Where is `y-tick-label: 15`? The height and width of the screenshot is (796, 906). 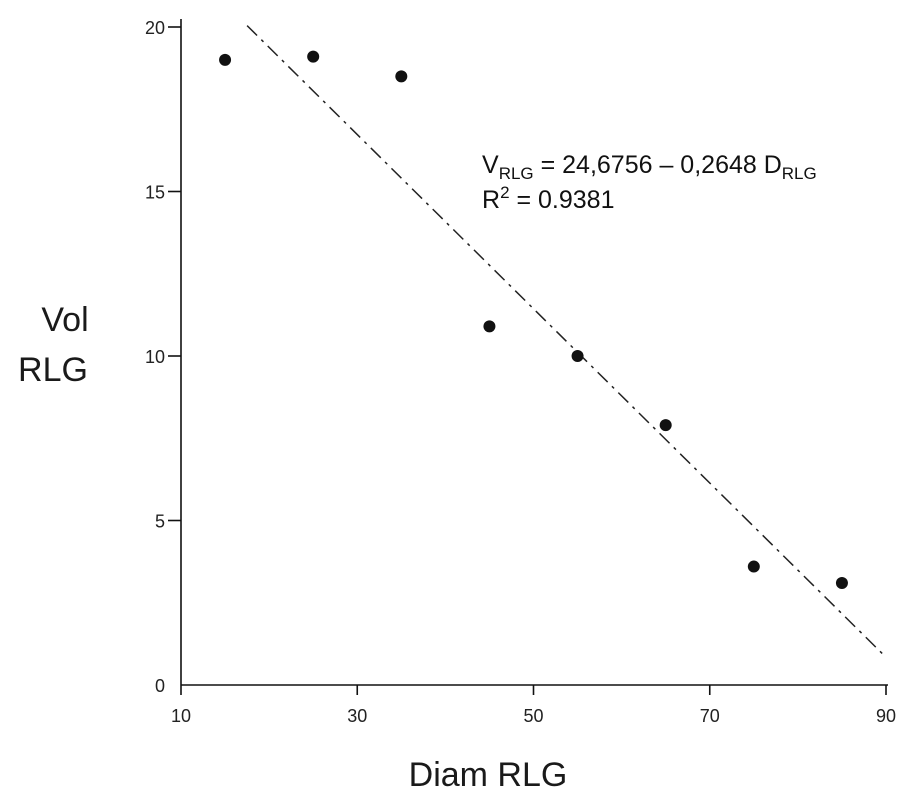 y-tick-label: 15 is located at coordinates (155, 193).